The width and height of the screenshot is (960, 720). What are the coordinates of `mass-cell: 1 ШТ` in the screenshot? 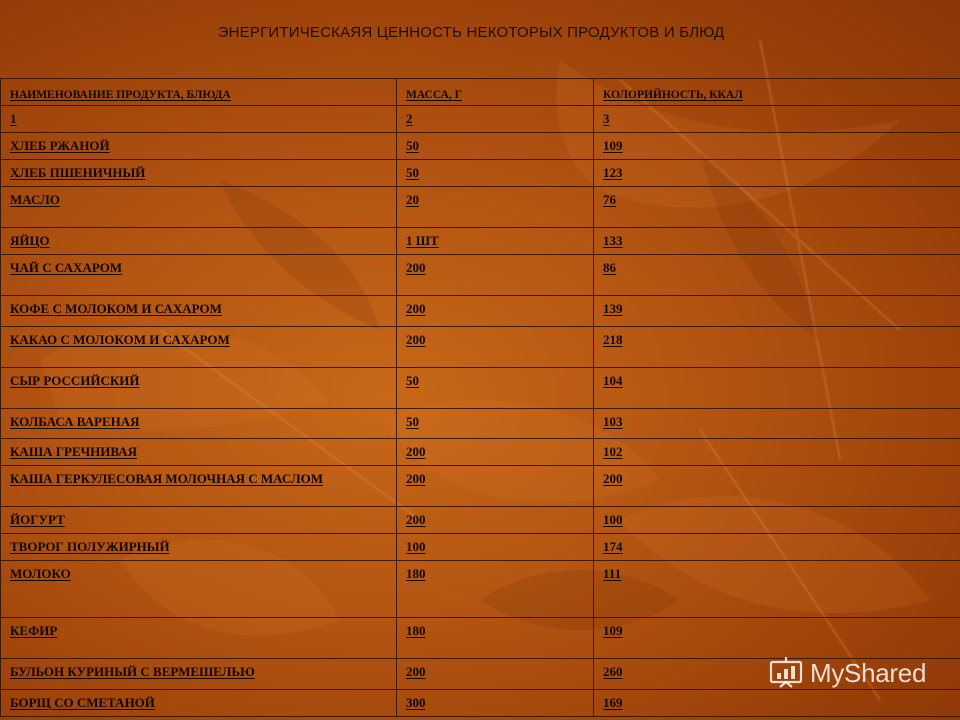 It's located at (495, 241).